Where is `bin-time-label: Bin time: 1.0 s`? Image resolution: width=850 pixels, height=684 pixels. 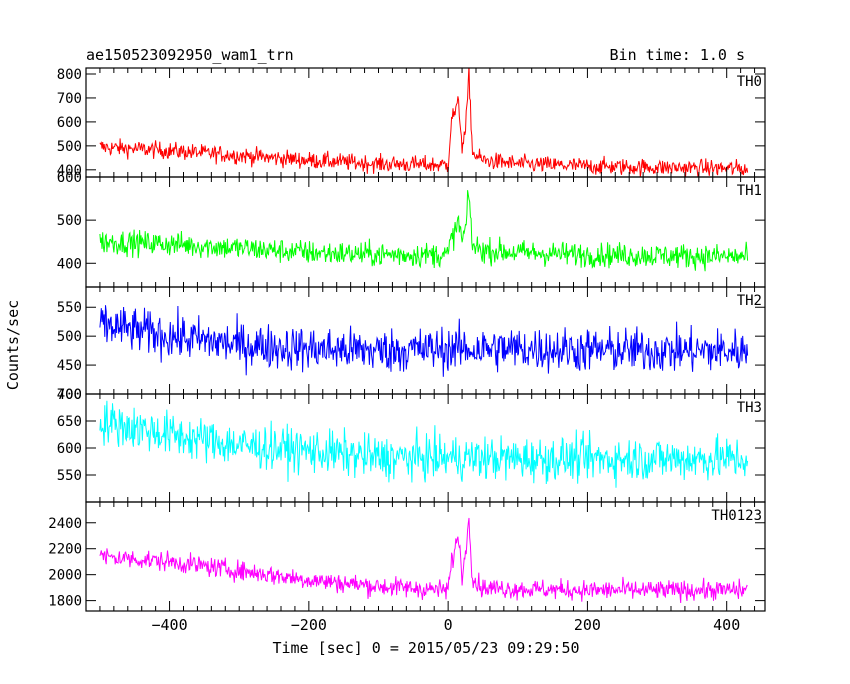 bin-time-label: Bin time: 1.0 s is located at coordinates (677, 55).